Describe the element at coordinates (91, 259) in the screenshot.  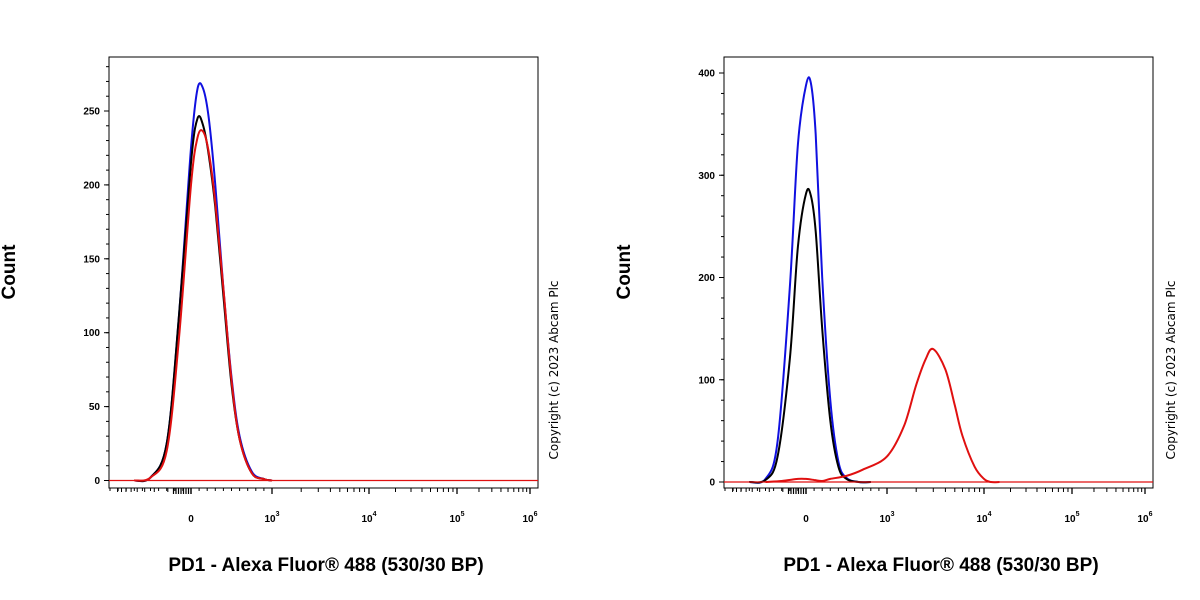
I see `y-tick-label: 150` at that location.